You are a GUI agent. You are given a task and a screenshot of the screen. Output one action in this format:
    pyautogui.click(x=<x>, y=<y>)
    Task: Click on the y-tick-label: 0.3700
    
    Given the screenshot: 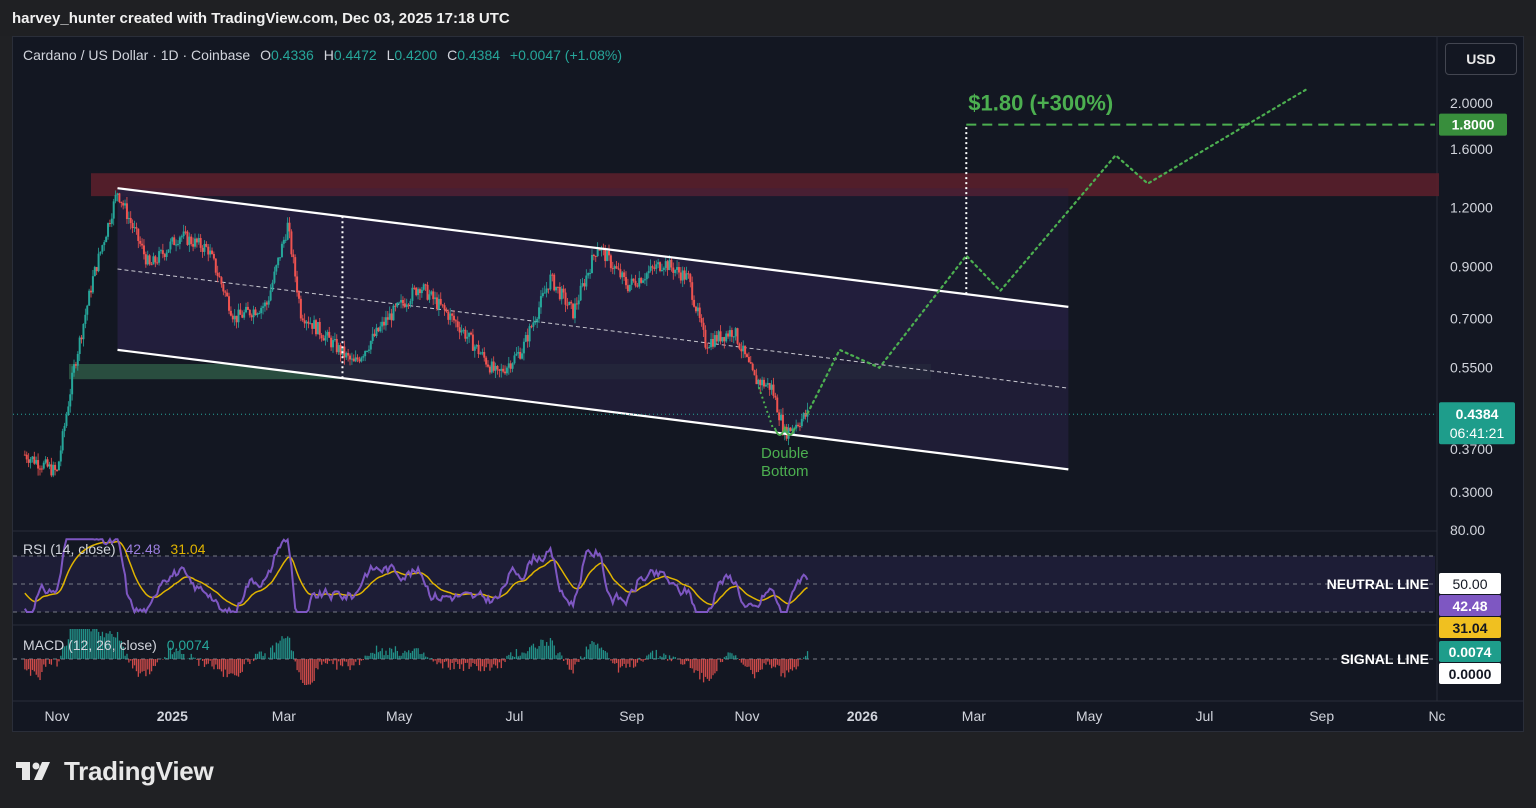 What is the action you would take?
    pyautogui.click(x=1471, y=449)
    